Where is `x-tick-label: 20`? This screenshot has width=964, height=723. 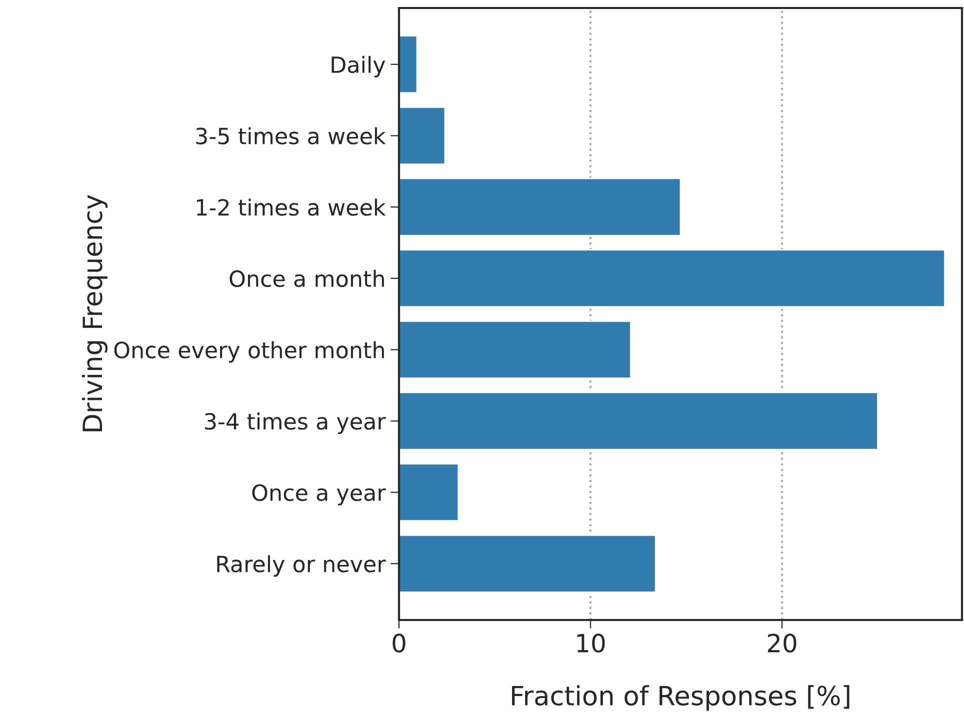
x-tick-label: 20 is located at coordinates (782, 643).